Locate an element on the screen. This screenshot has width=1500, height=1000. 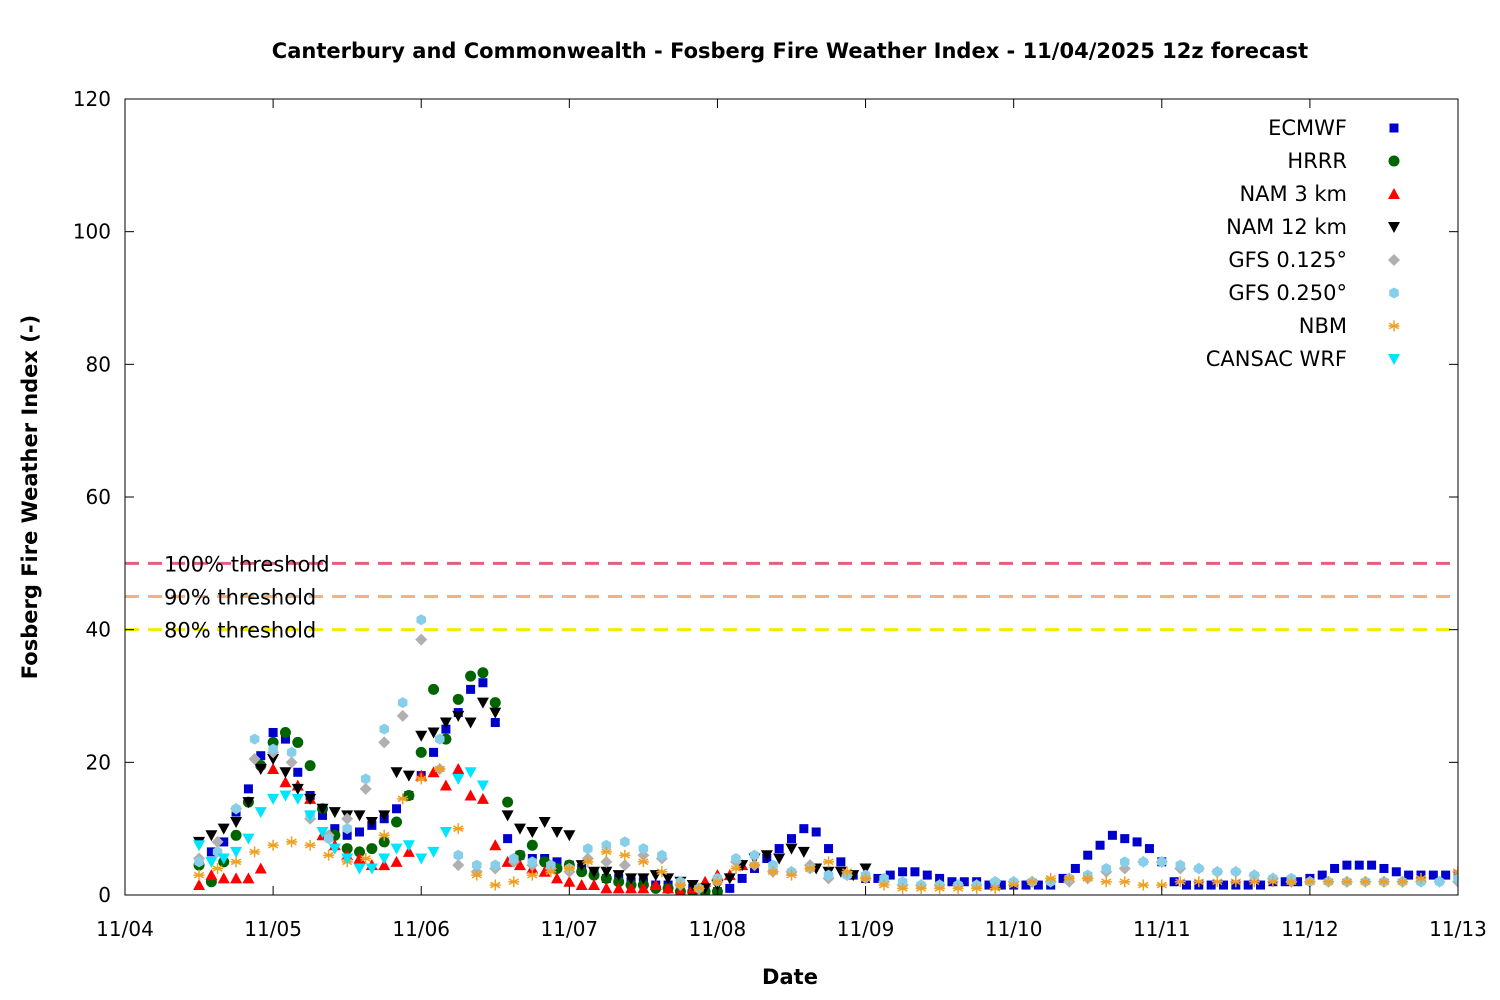
x-tick-label: 11/05 is located at coordinates (273, 929).